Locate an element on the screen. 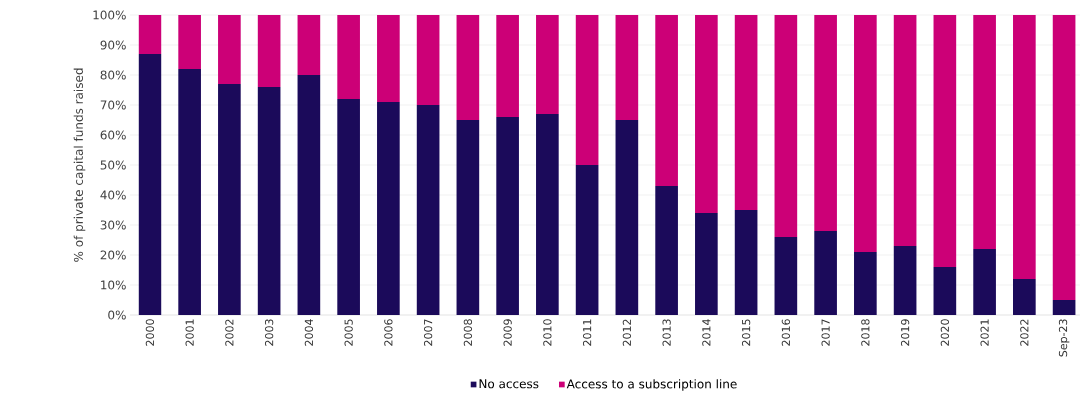  y-tick-label: 40% is located at coordinates (113, 195).